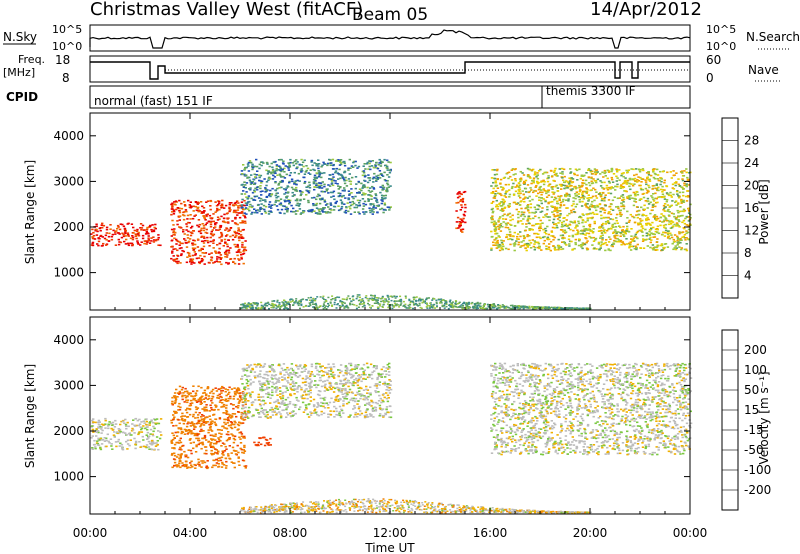 Image resolution: width=800 pixels, height=554 pixels. What do you see at coordinates (68, 136) in the screenshot?
I see `y-tick-label-power-3: 4000` at bounding box center [68, 136].